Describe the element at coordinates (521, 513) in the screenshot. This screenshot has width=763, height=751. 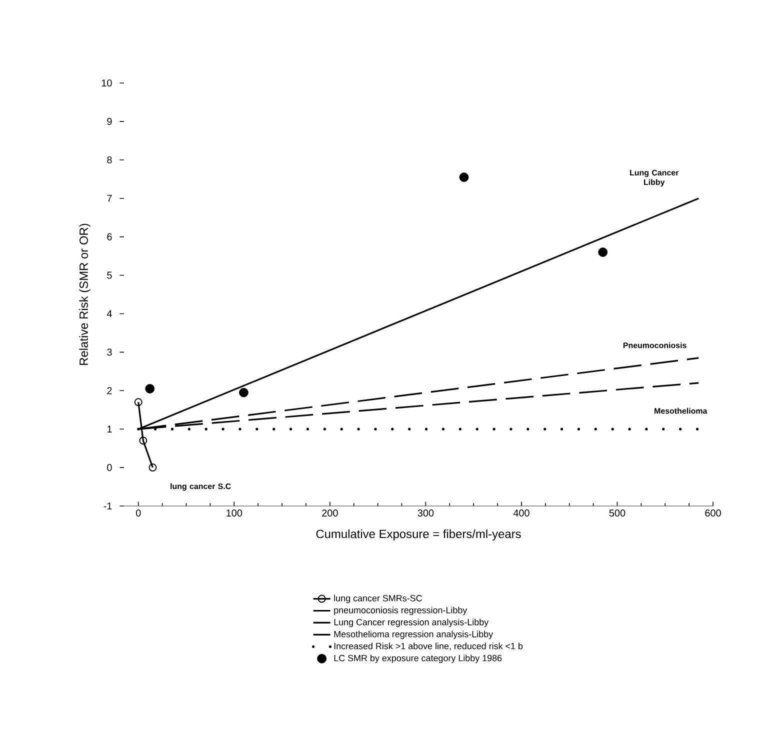
I see `x-tick-label: 400` at that location.